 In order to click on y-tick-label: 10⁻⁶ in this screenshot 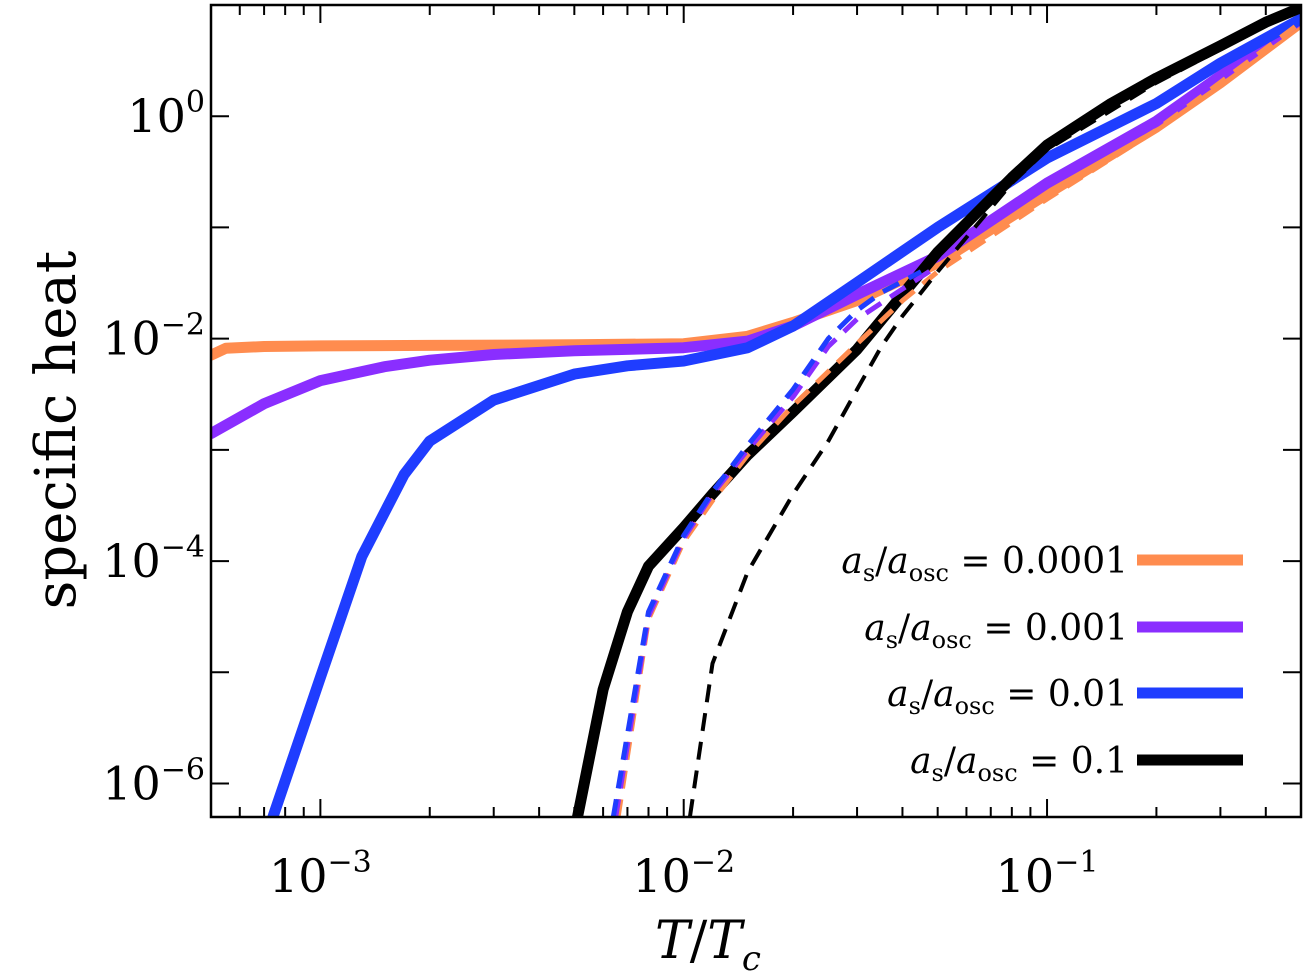, I will do `click(153, 782)`.